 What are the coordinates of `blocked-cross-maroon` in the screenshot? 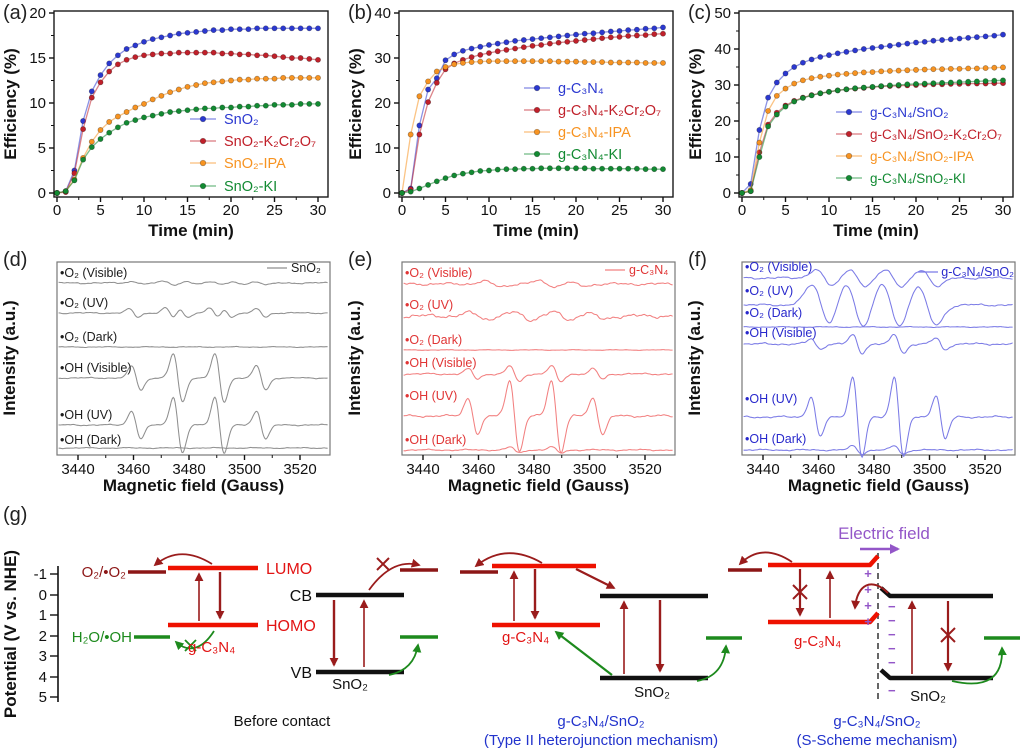 It's located at (948, 635).